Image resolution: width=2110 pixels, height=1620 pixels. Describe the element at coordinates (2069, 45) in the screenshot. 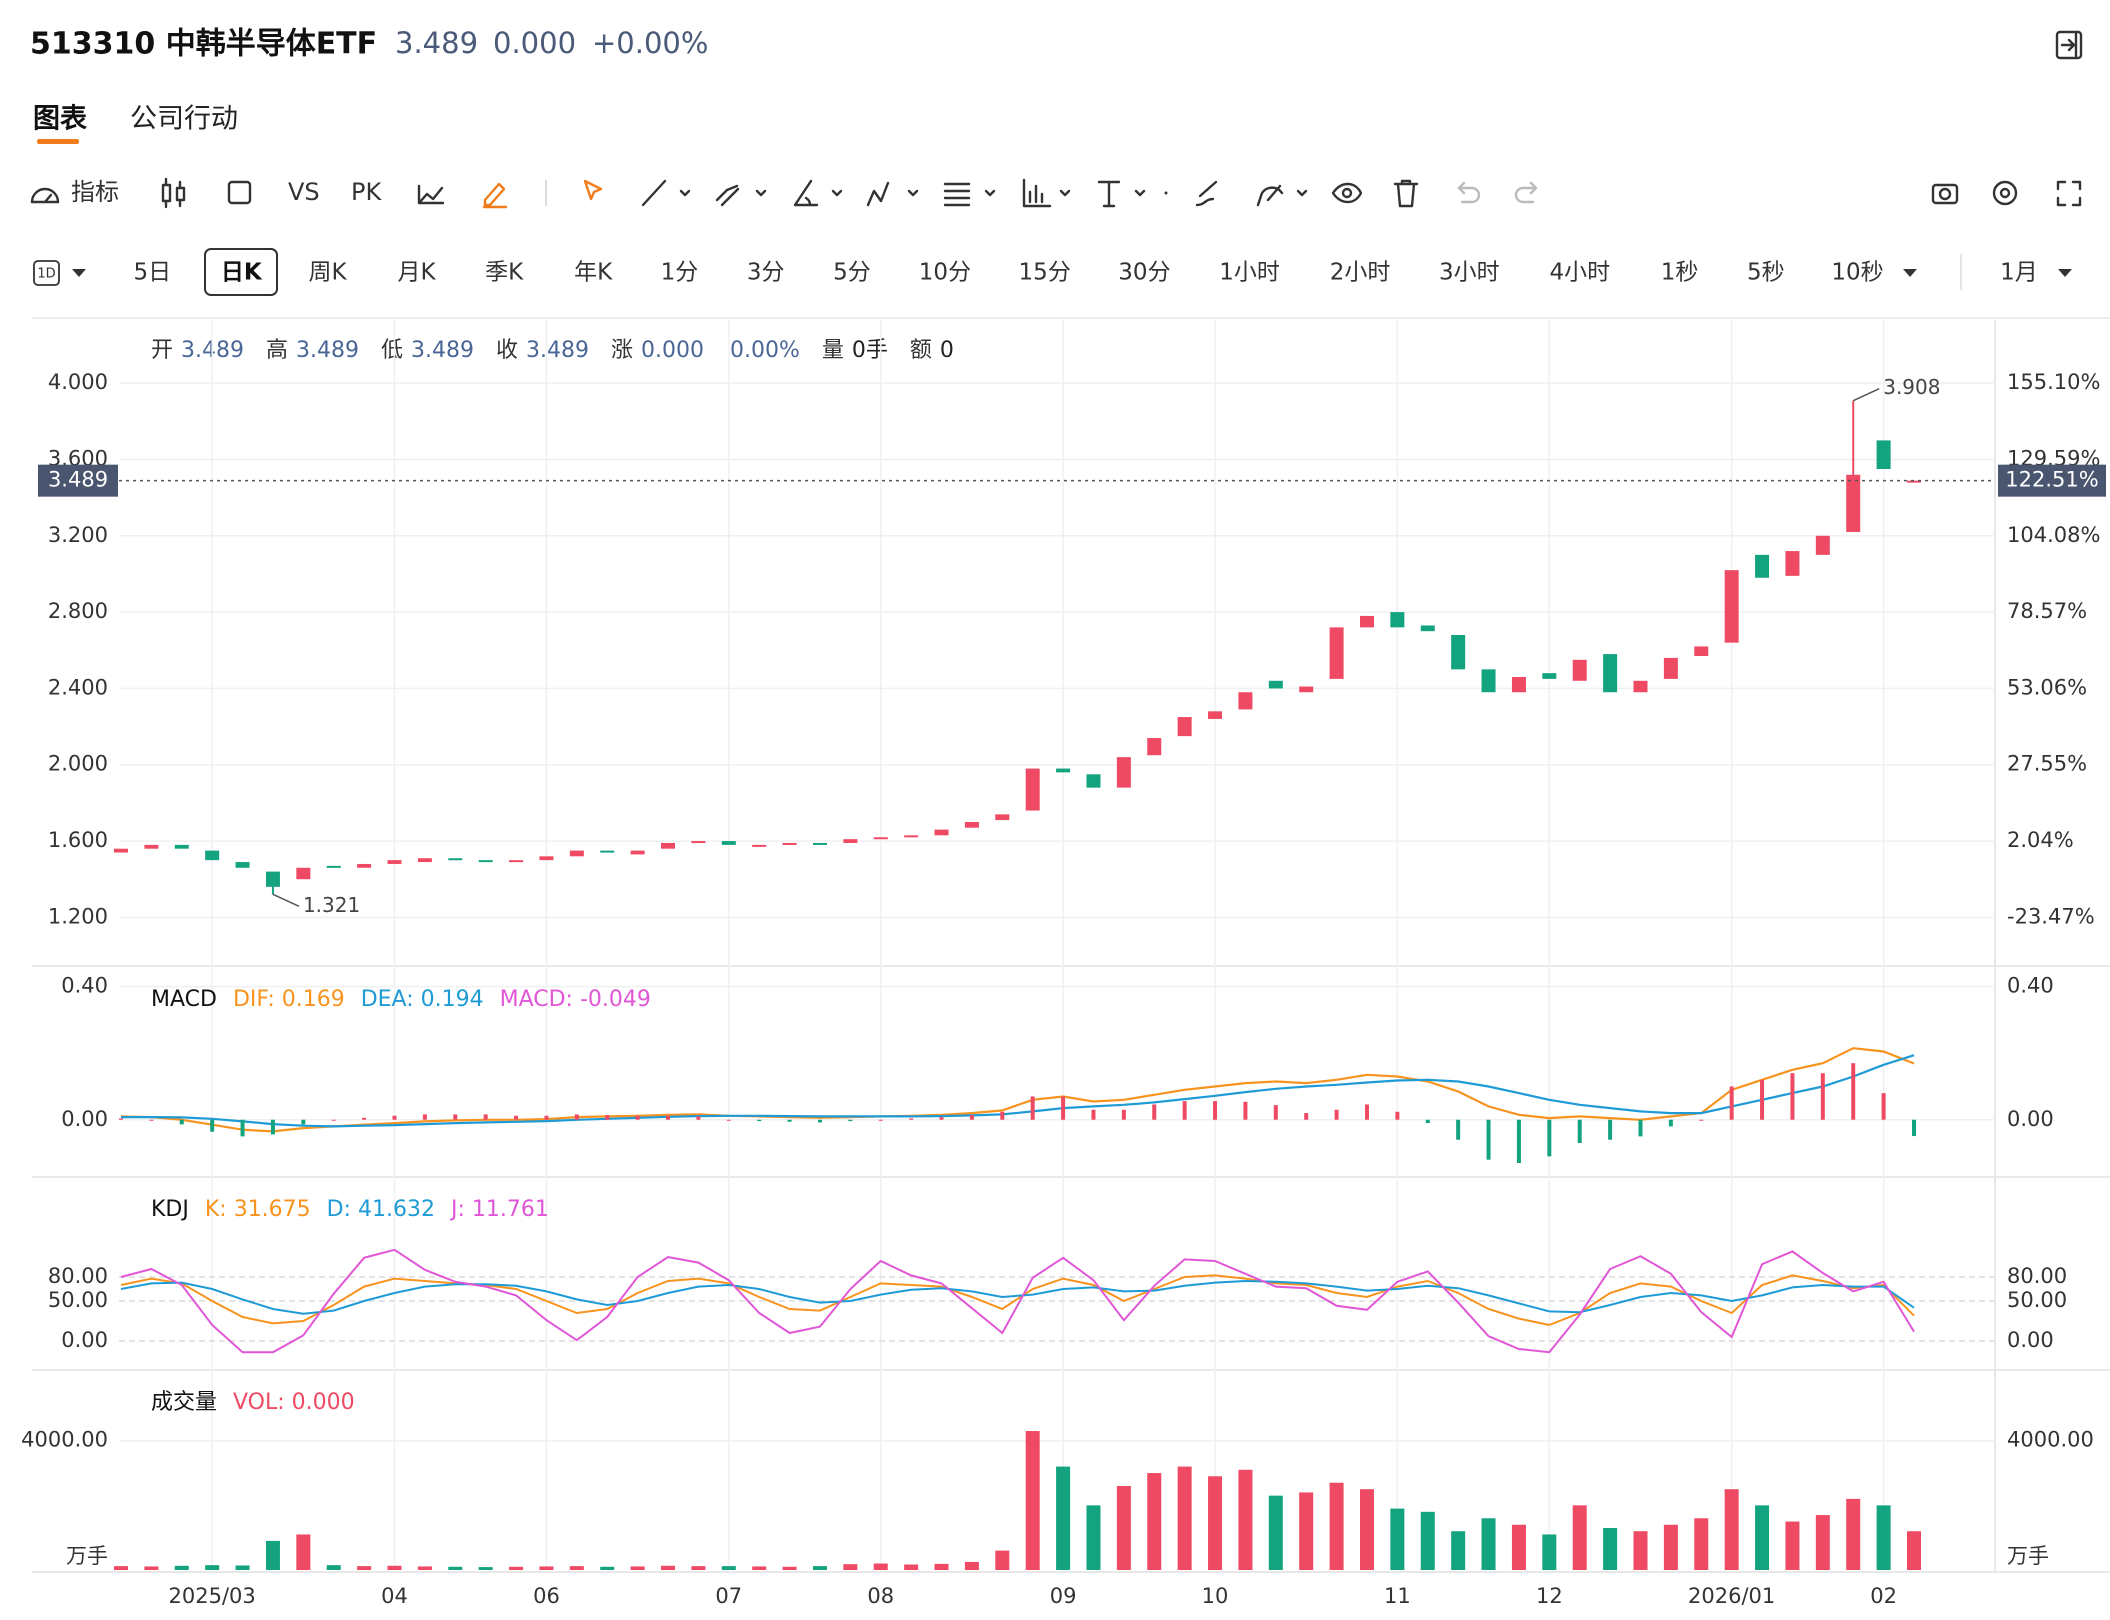

I see `exit-icon` at that location.